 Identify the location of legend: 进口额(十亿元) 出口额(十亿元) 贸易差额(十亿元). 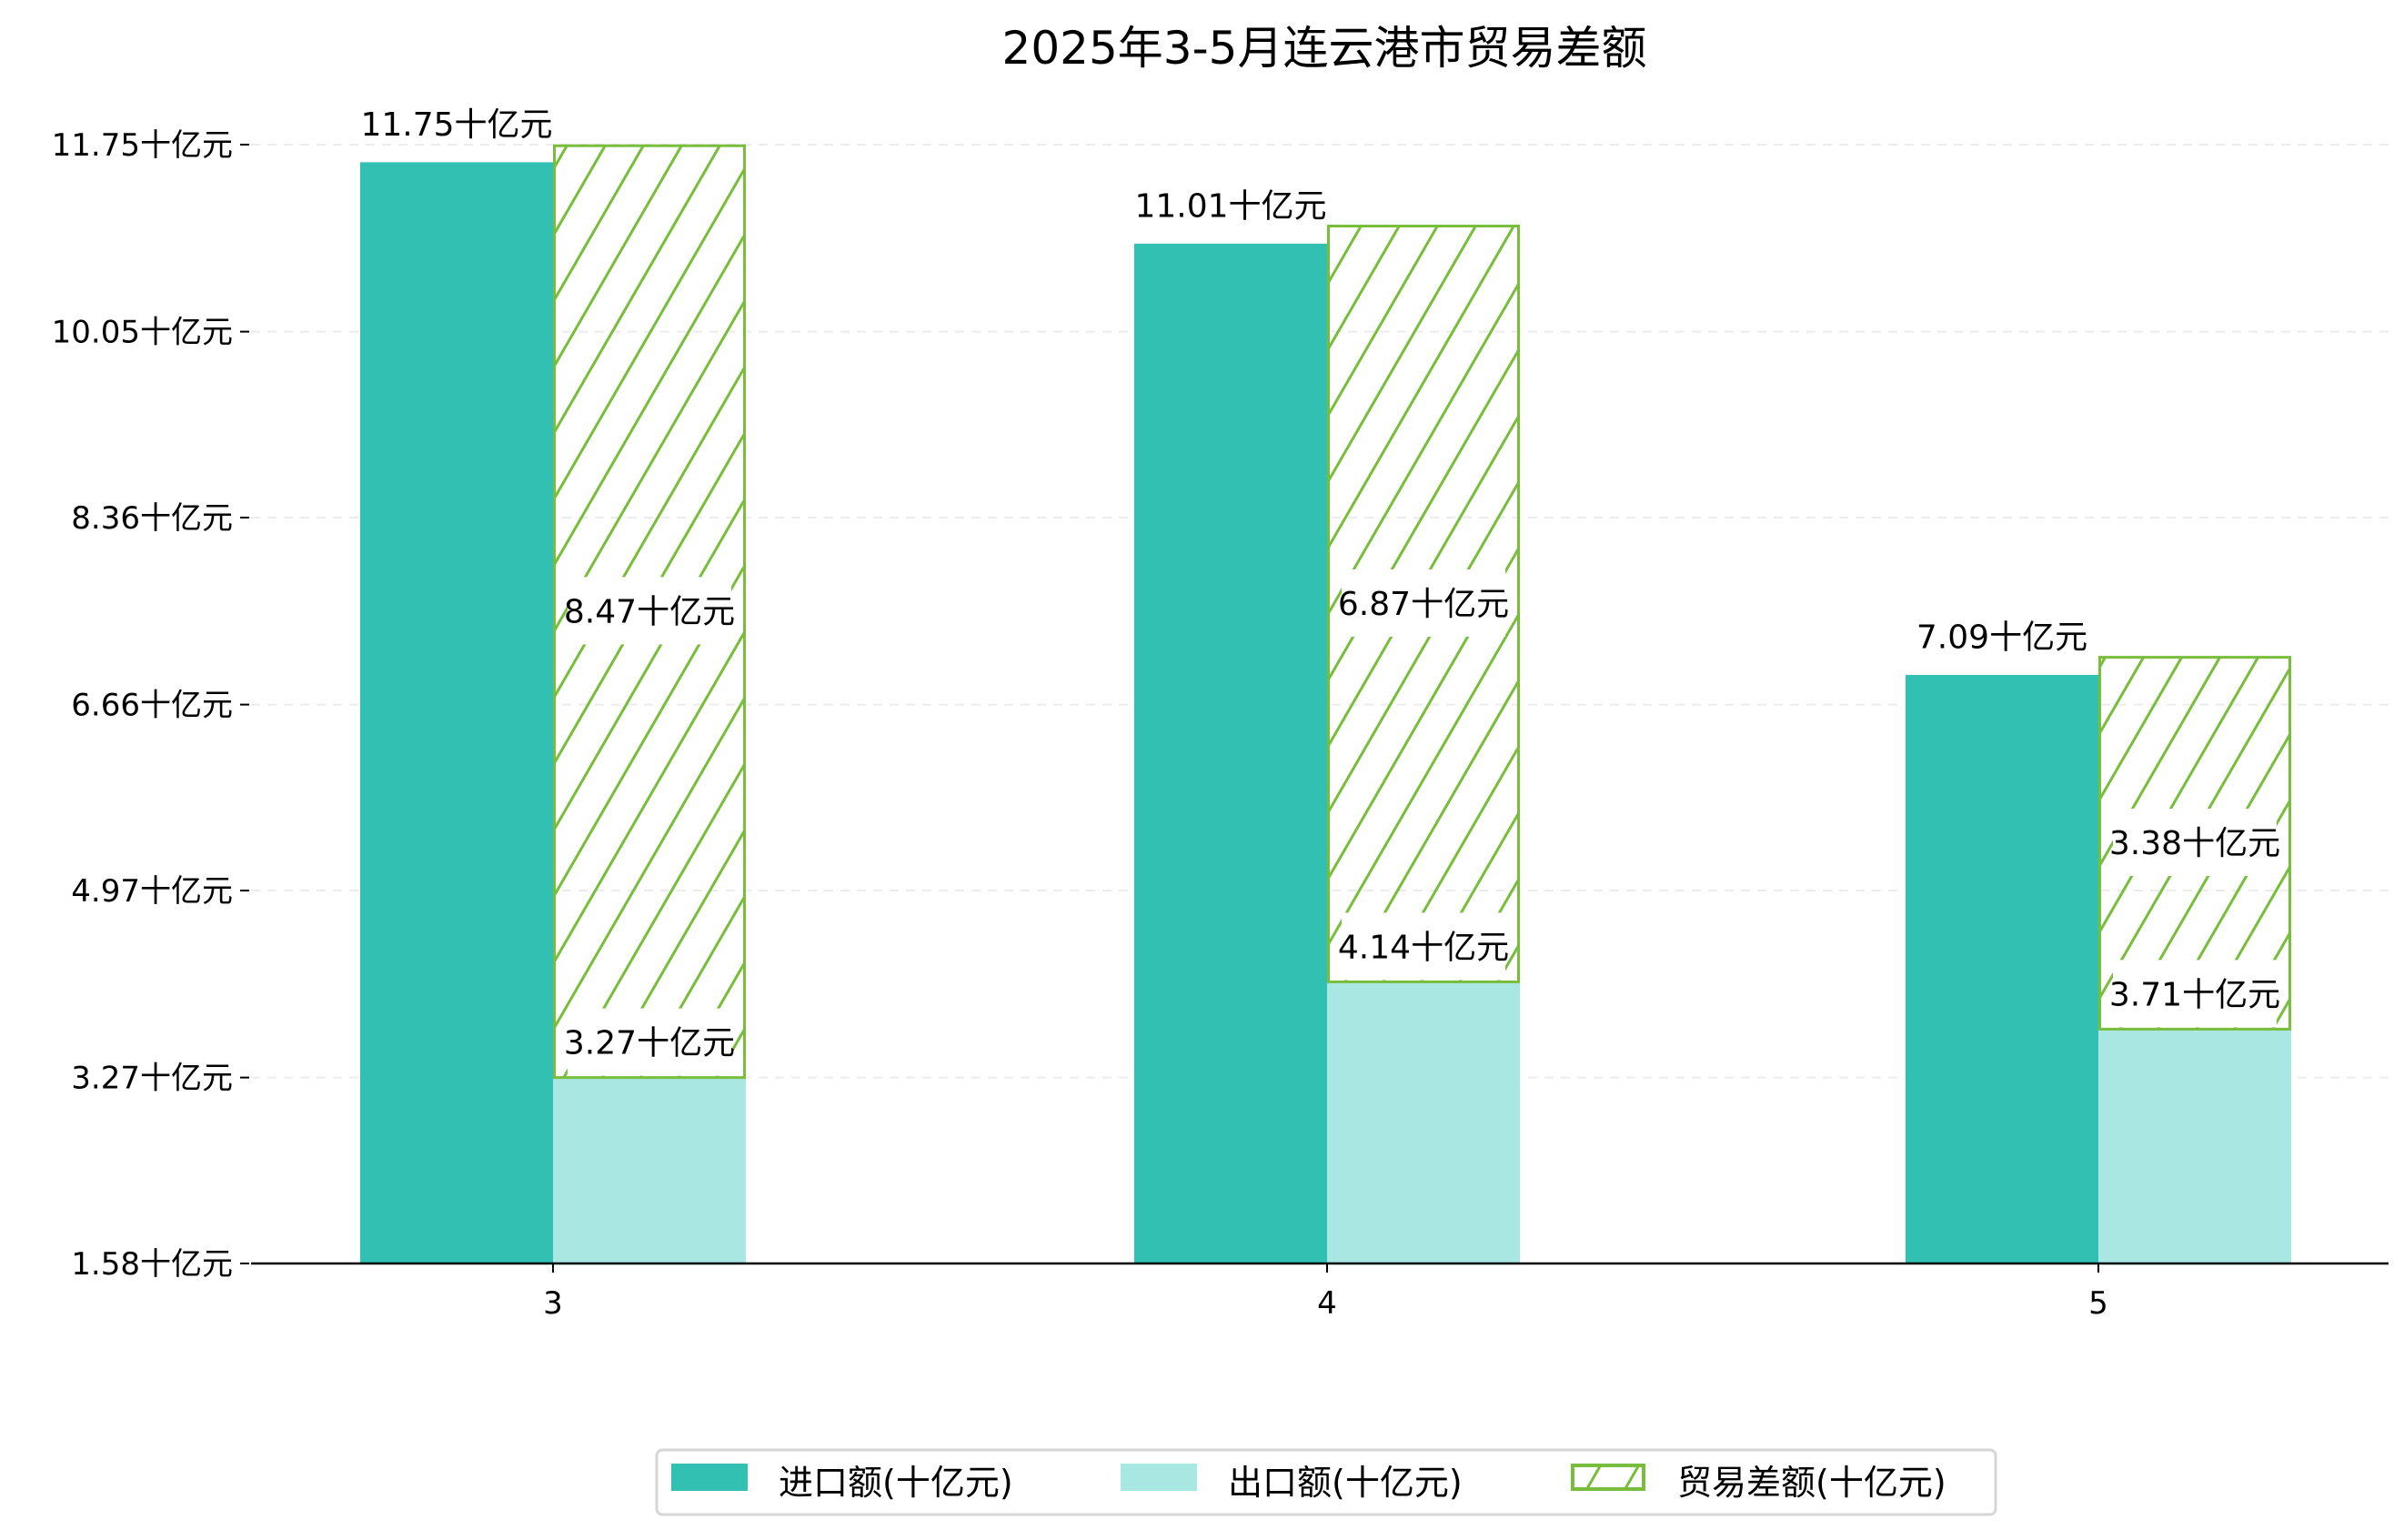
(1326, 1482).